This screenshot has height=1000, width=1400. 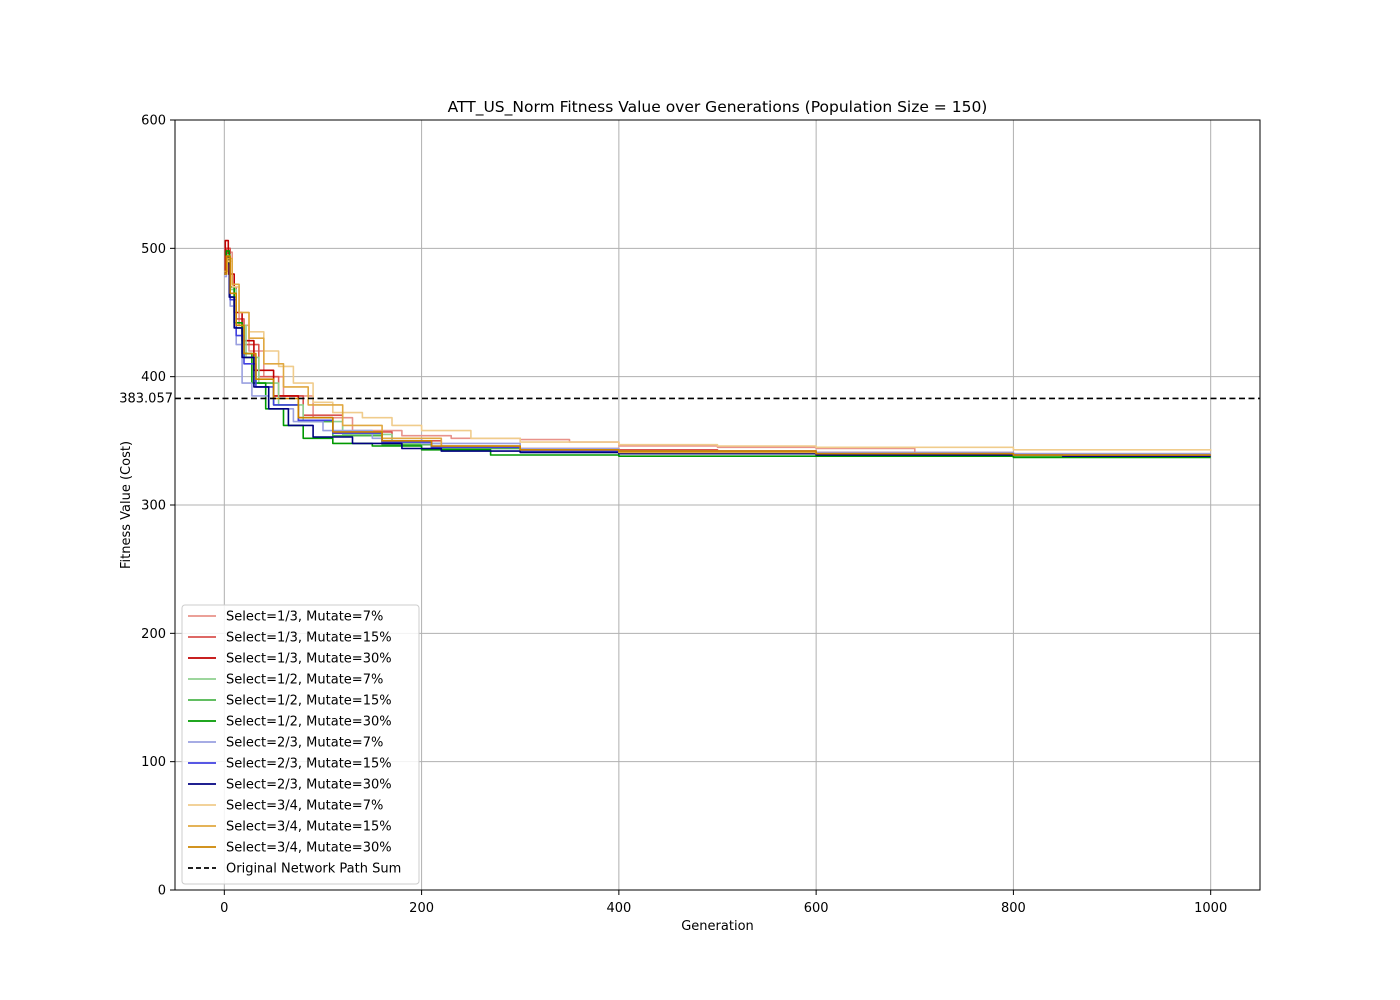 What do you see at coordinates (816, 908) in the screenshot?
I see `x-tick-label: 600` at bounding box center [816, 908].